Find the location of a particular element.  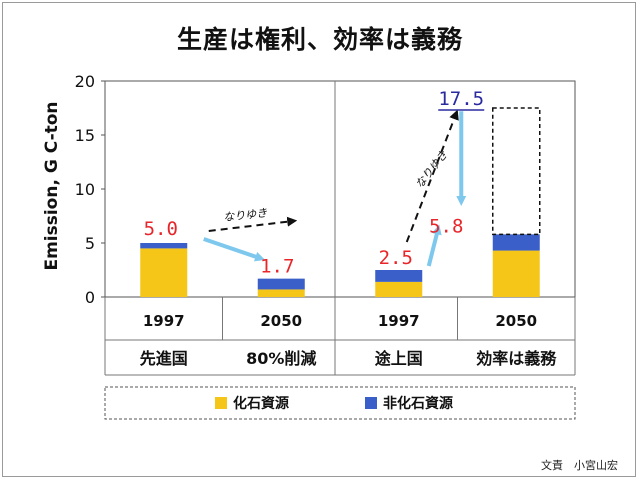

legend-label: 非化石資源 is located at coordinates (418, 403).